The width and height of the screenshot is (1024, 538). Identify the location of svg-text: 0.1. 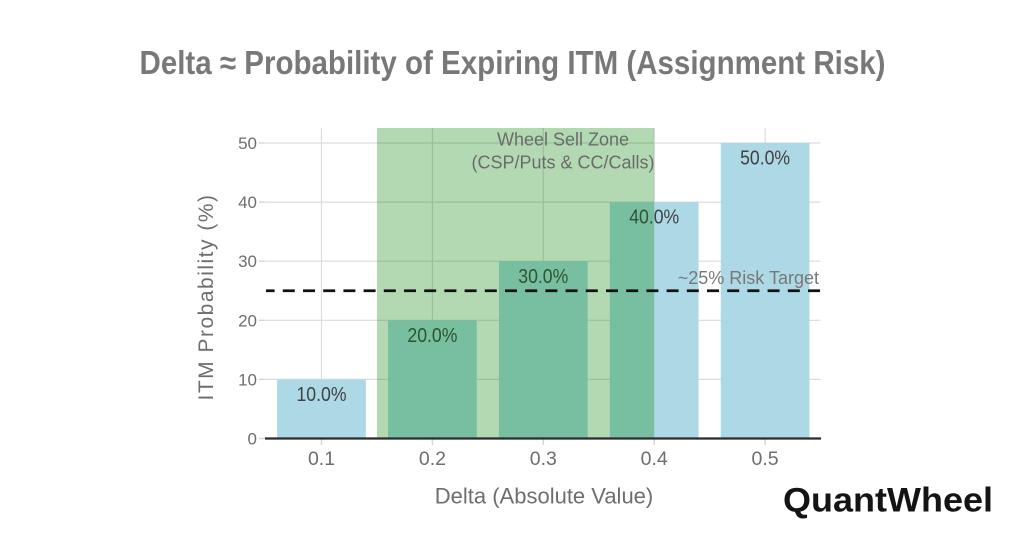
(321, 459).